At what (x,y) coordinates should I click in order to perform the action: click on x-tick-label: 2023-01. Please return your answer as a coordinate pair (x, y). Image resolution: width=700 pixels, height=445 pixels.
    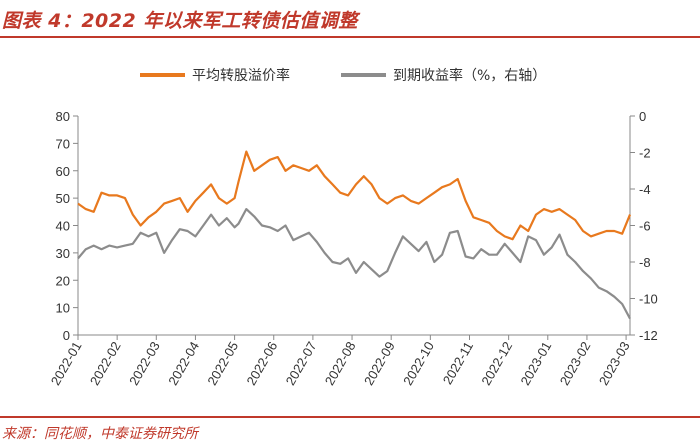
    Looking at the image, I should click on (536, 363).